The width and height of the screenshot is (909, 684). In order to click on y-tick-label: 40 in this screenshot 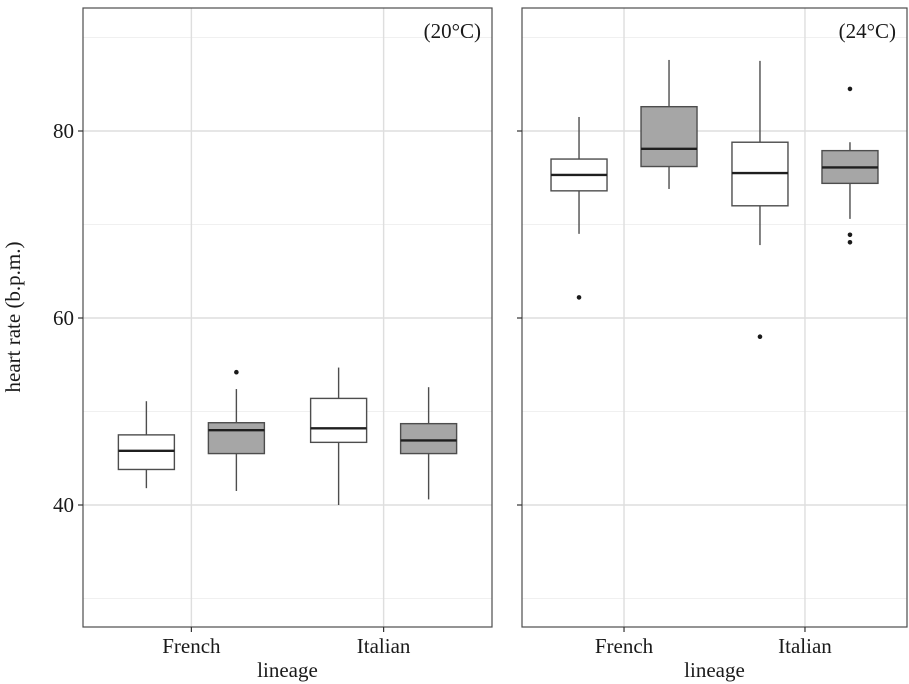, I will do `click(63, 505)`.